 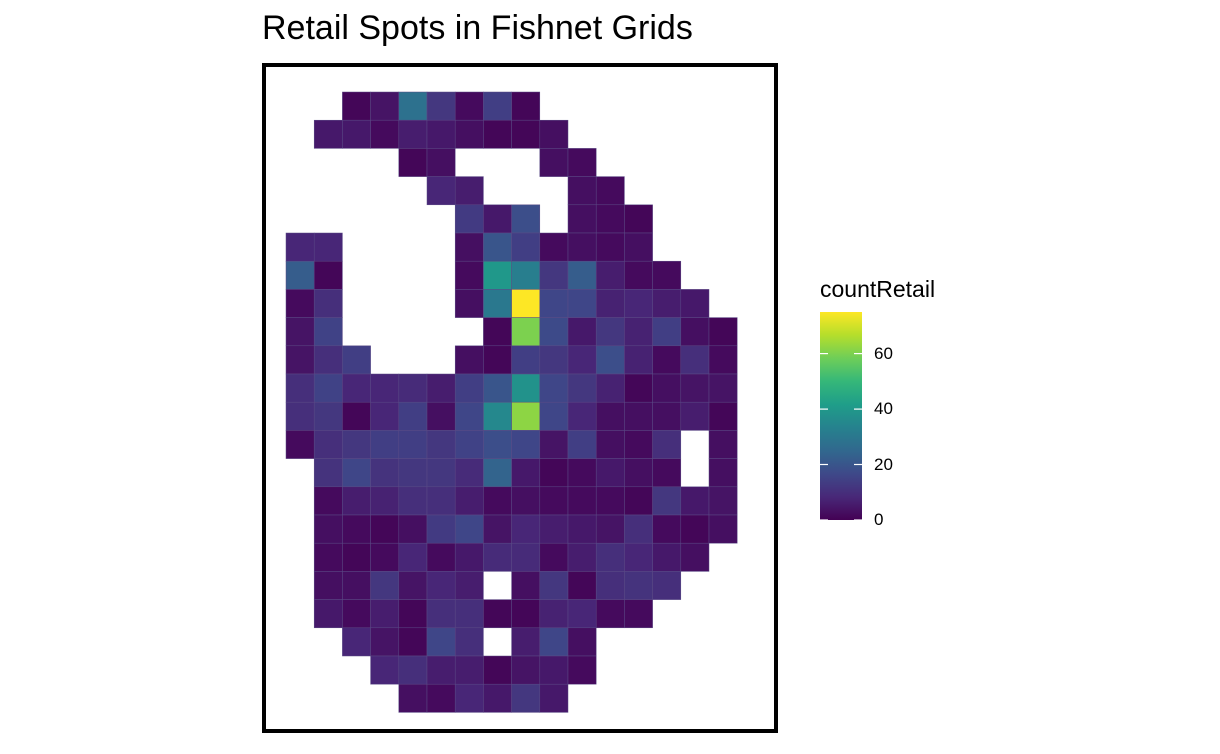 I want to click on chart-title: Retail Spots in Fishnet Grids, so click(x=477, y=28).